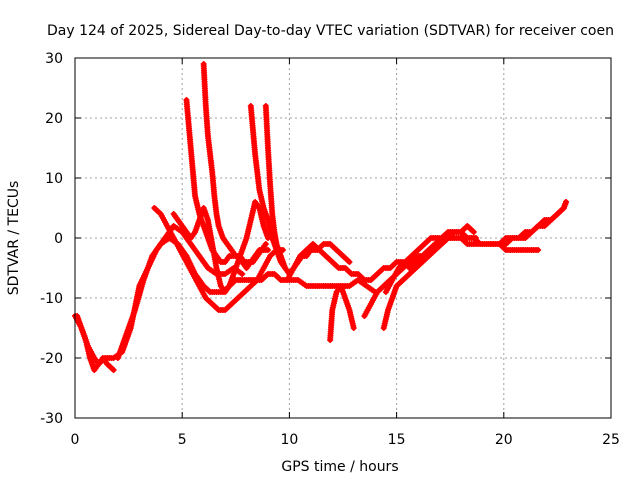 The height and width of the screenshot is (480, 640). What do you see at coordinates (504, 440) in the screenshot?
I see `x-tick-label: 20` at bounding box center [504, 440].